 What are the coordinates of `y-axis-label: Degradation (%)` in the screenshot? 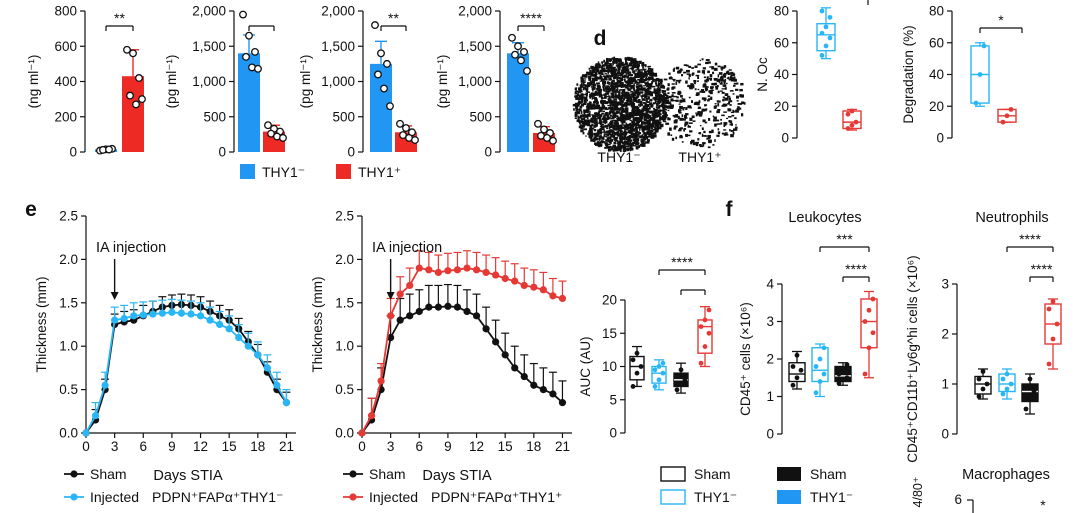 It's located at (908, 74).